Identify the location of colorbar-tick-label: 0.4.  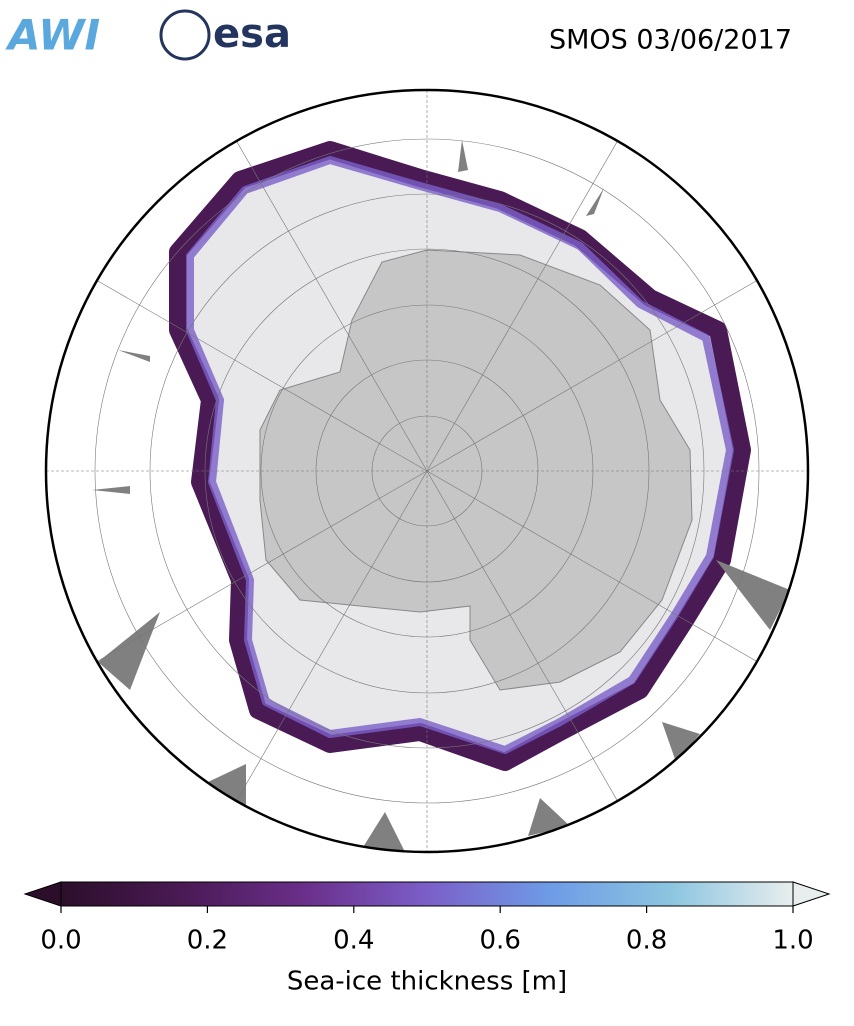
(353, 941).